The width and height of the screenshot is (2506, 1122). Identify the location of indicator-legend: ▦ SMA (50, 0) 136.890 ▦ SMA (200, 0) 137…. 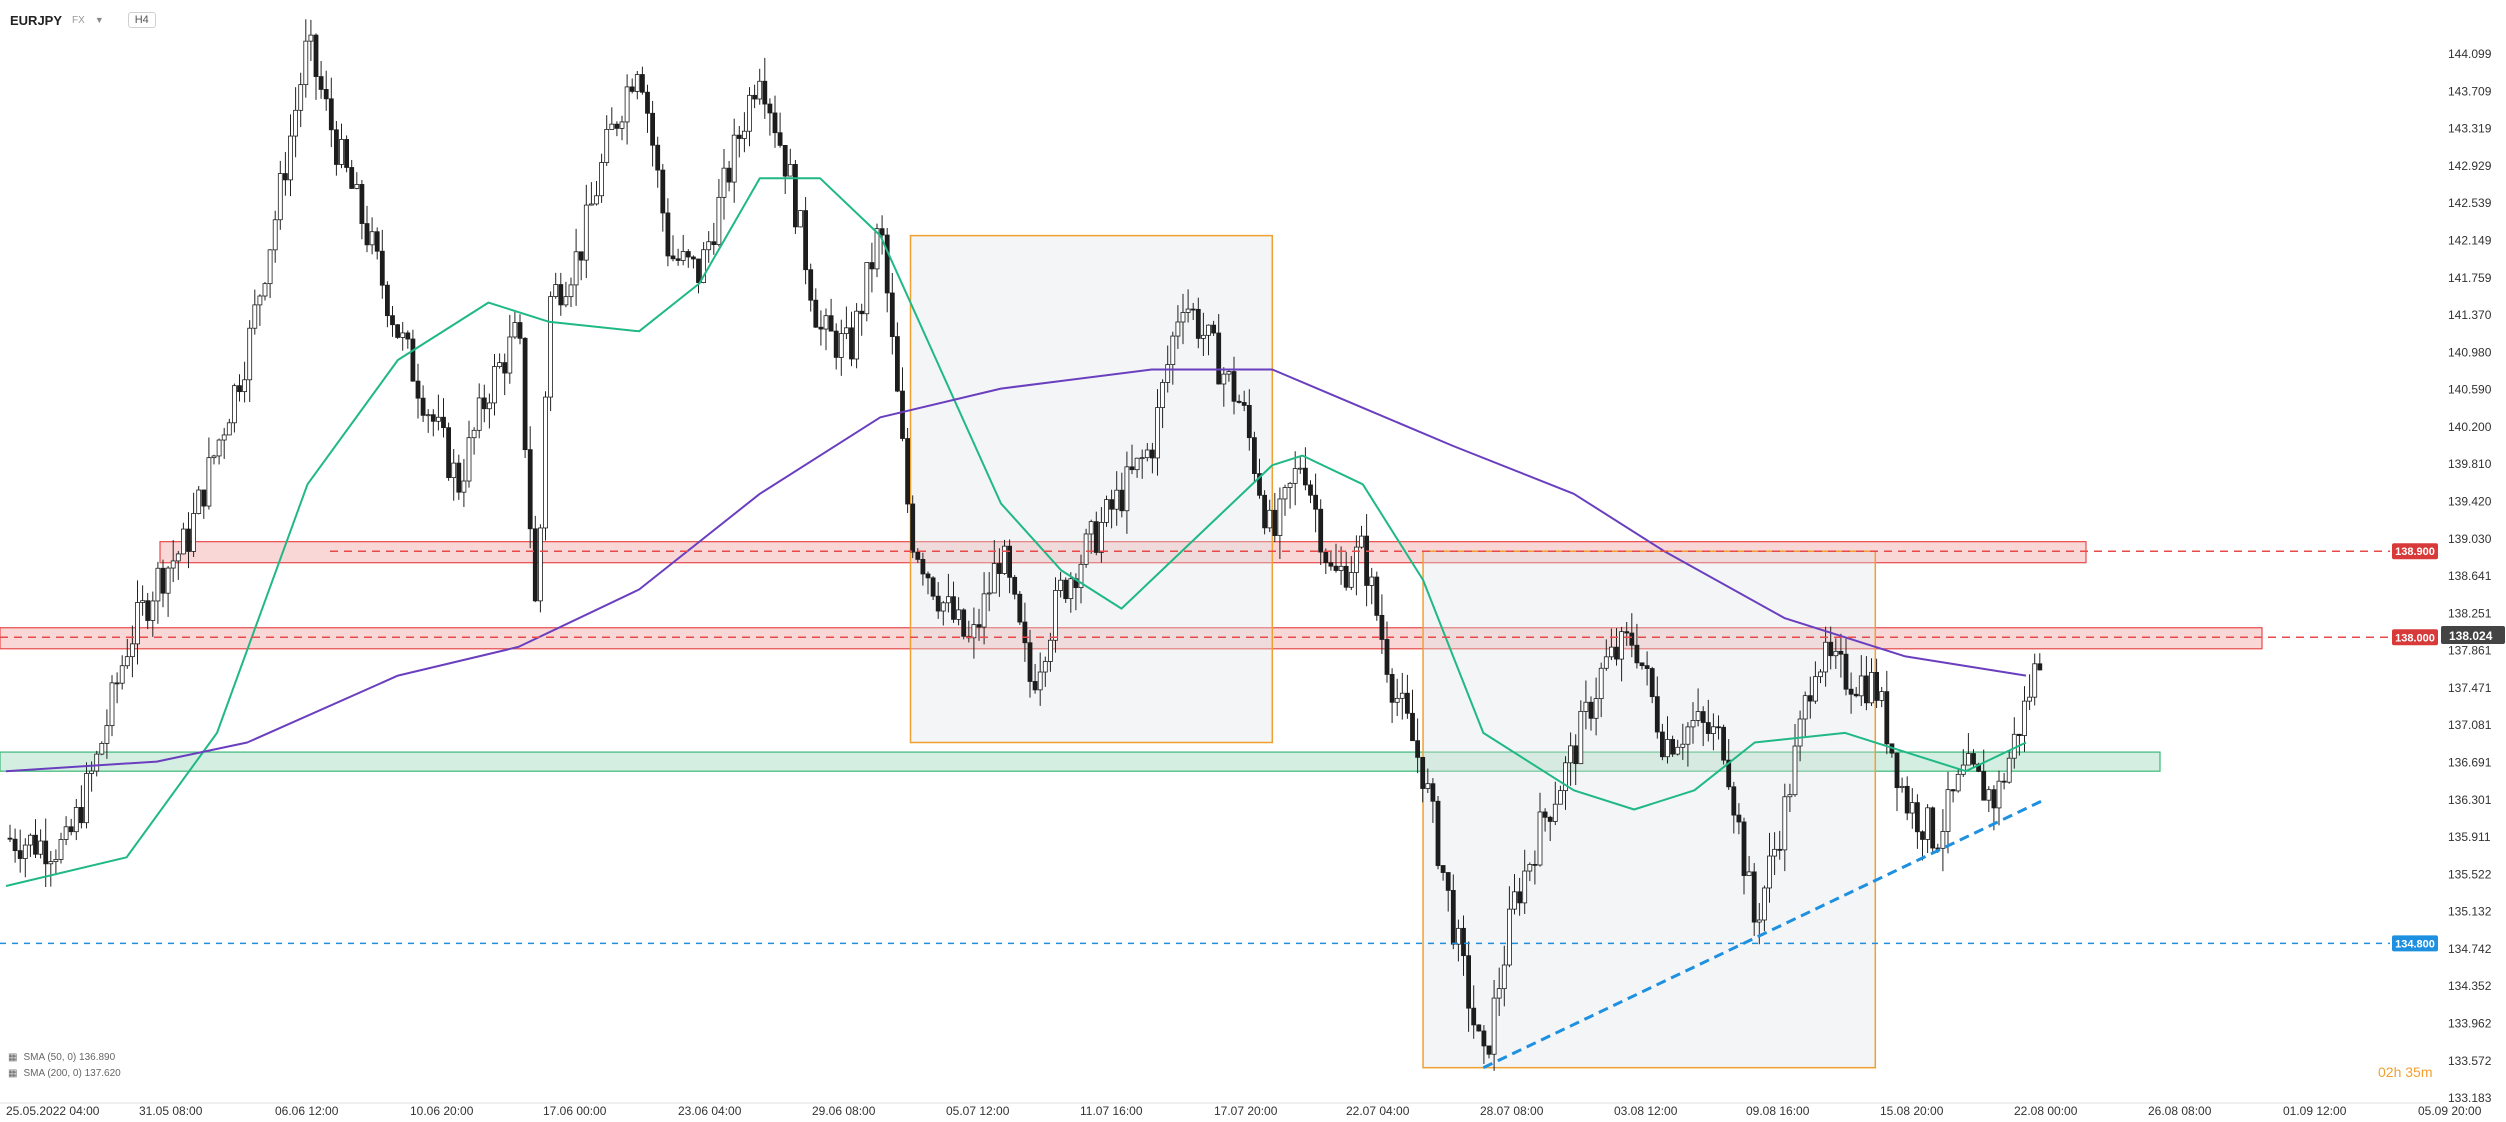
(64, 1066).